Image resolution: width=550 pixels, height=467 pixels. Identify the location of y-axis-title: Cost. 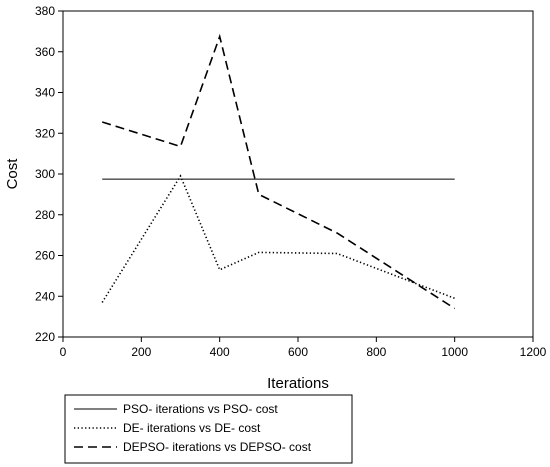
(12, 174).